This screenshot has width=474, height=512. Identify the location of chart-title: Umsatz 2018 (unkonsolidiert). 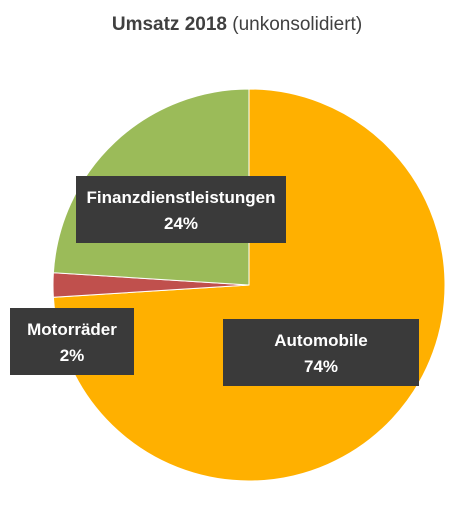
(237, 25).